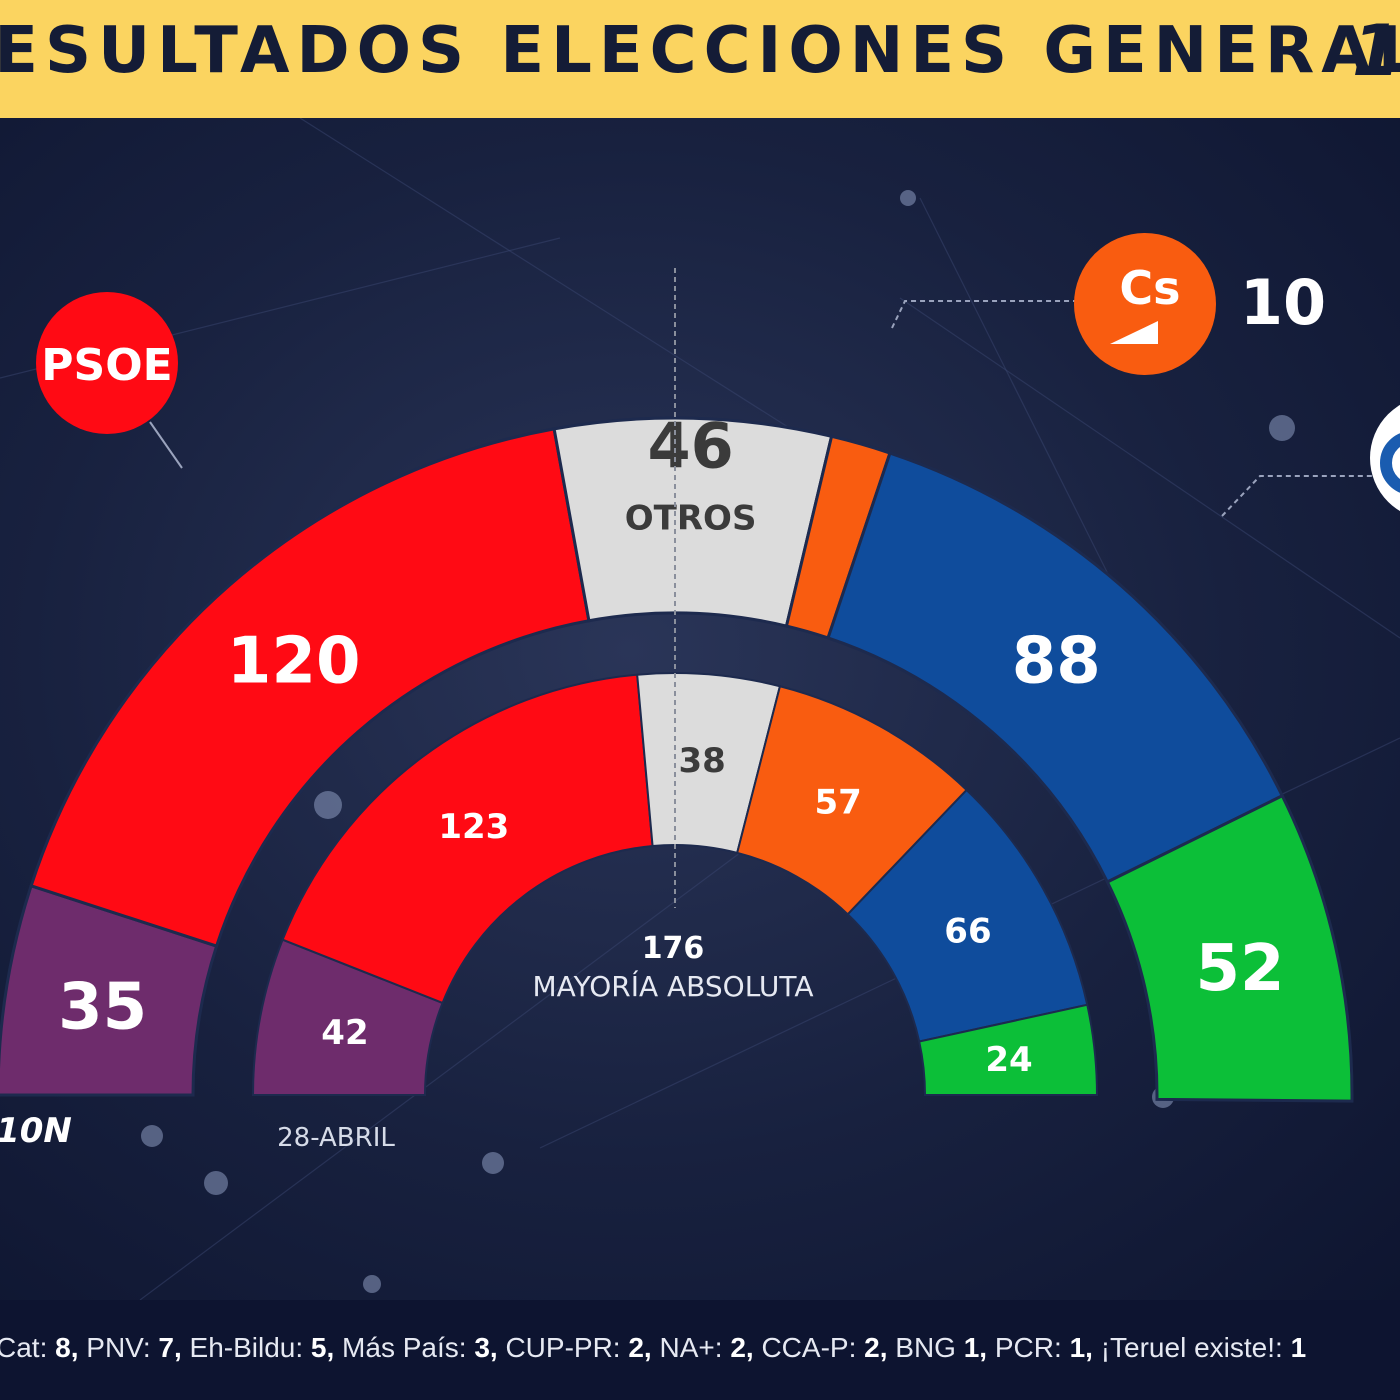  I want to click on footer-party-name: CCA-P:, so click(809, 1347).